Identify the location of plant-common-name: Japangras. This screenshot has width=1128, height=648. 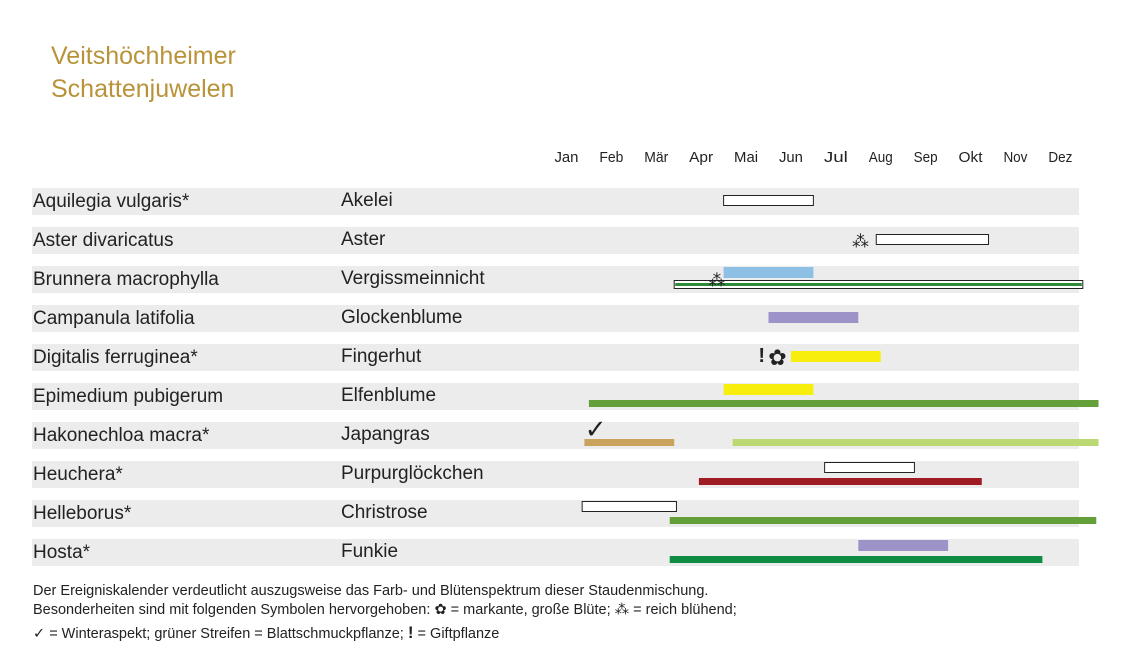
(385, 434).